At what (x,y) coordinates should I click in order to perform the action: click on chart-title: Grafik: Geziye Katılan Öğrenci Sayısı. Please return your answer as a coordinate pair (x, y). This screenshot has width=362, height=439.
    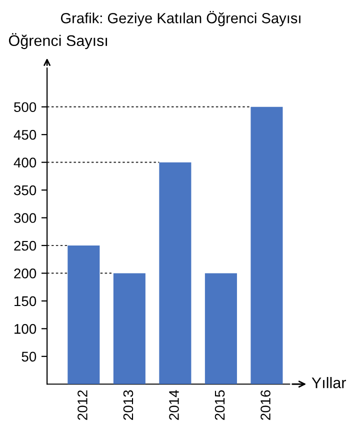
    Looking at the image, I should click on (180, 18).